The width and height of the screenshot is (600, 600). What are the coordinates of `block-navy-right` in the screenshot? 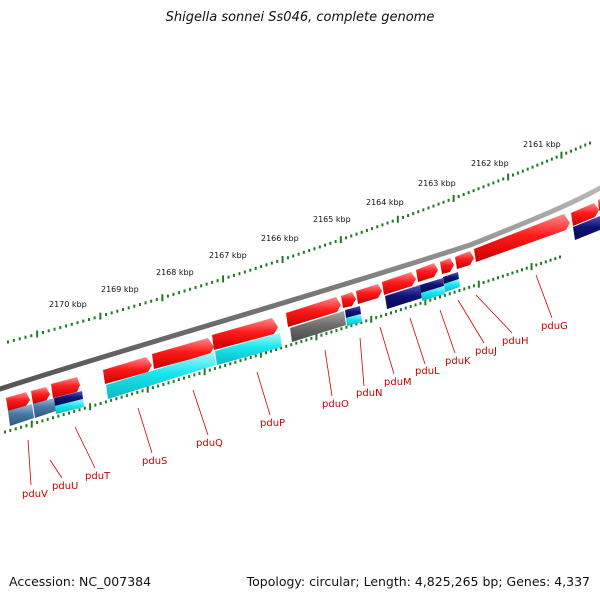 It's located at (586, 228).